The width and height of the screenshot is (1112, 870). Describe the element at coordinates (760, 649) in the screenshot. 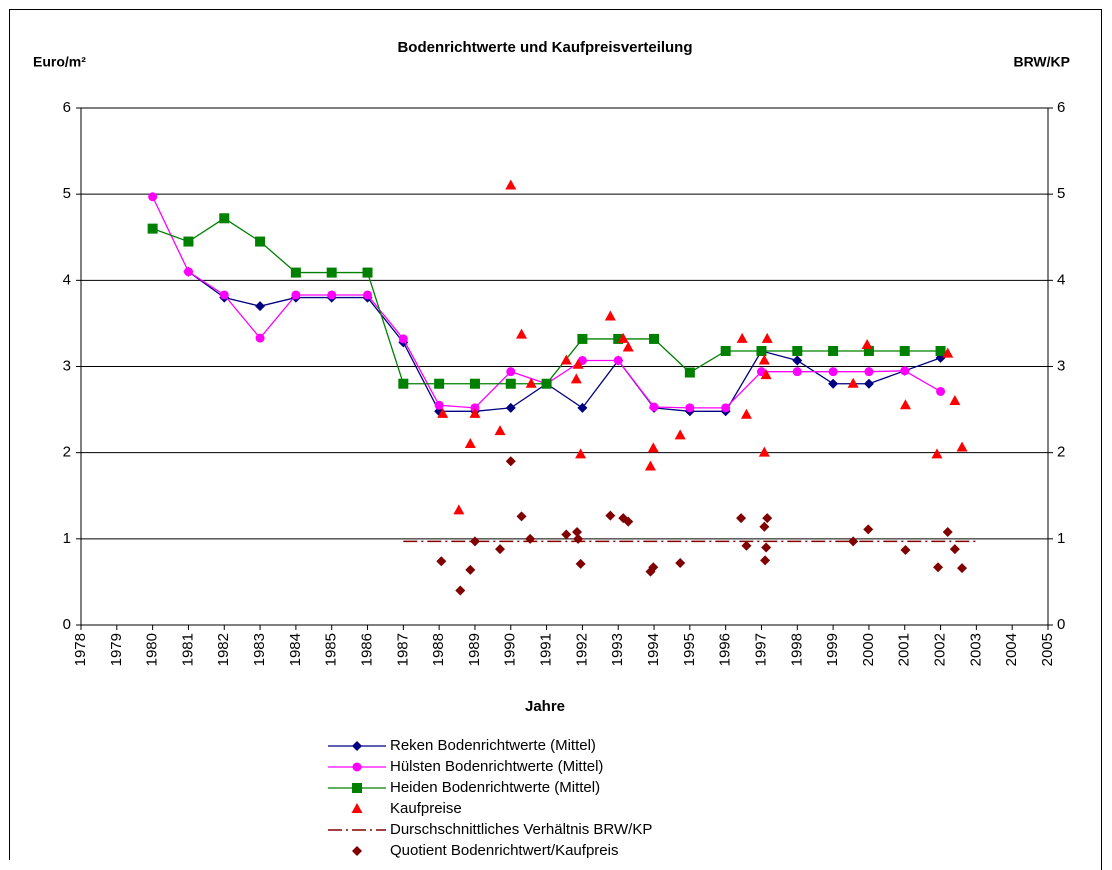

I see `x-tick-label: 1997` at that location.